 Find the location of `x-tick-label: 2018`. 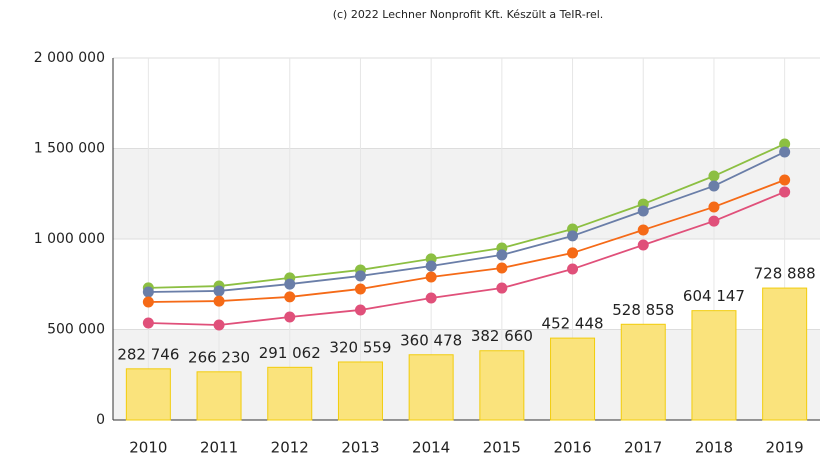

x-tick-label: 2018 is located at coordinates (714, 448).